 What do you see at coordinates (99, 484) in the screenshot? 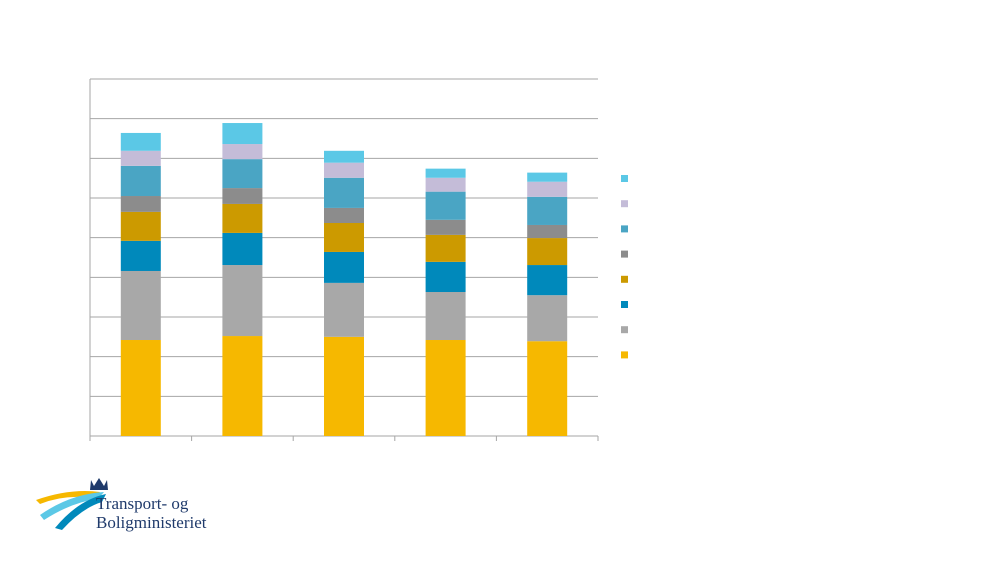
I see `logo-crown` at bounding box center [99, 484].